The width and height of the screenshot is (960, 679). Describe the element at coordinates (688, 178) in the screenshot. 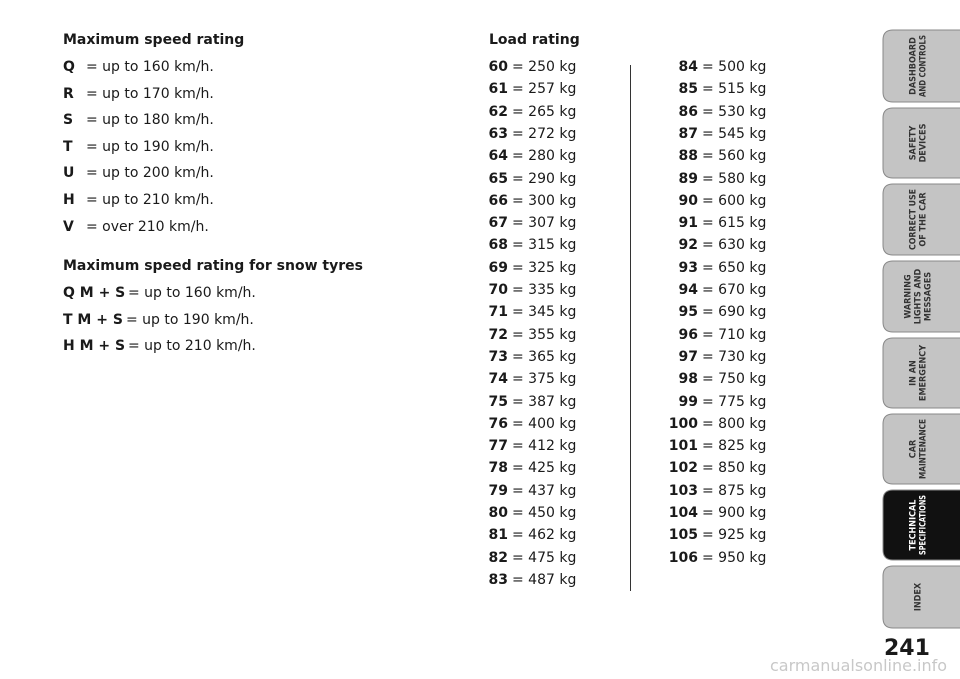

I see `load-code: 89` at that location.